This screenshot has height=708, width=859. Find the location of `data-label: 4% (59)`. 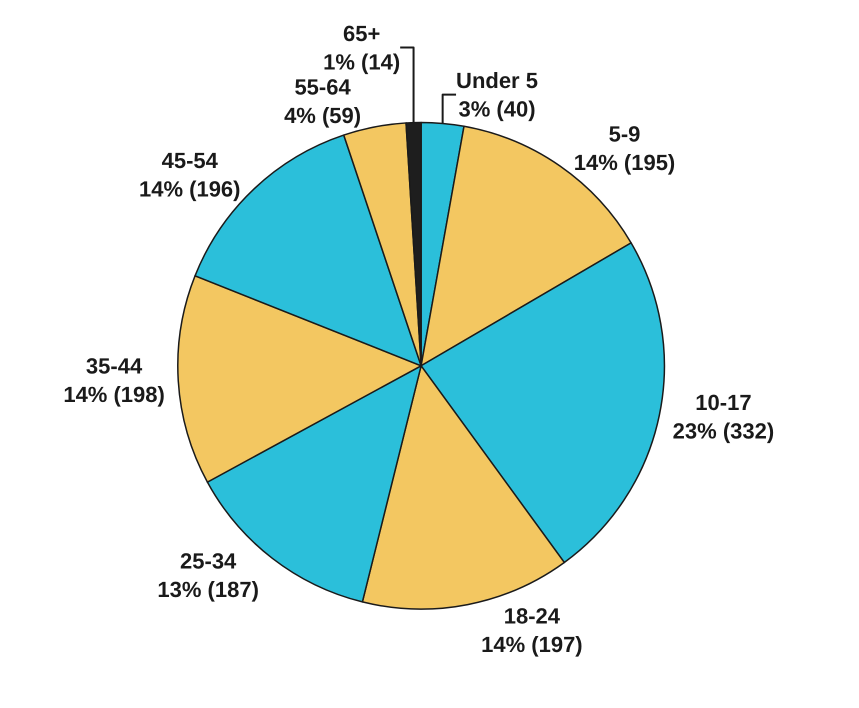

data-label: 4% (59) is located at coordinates (323, 115).